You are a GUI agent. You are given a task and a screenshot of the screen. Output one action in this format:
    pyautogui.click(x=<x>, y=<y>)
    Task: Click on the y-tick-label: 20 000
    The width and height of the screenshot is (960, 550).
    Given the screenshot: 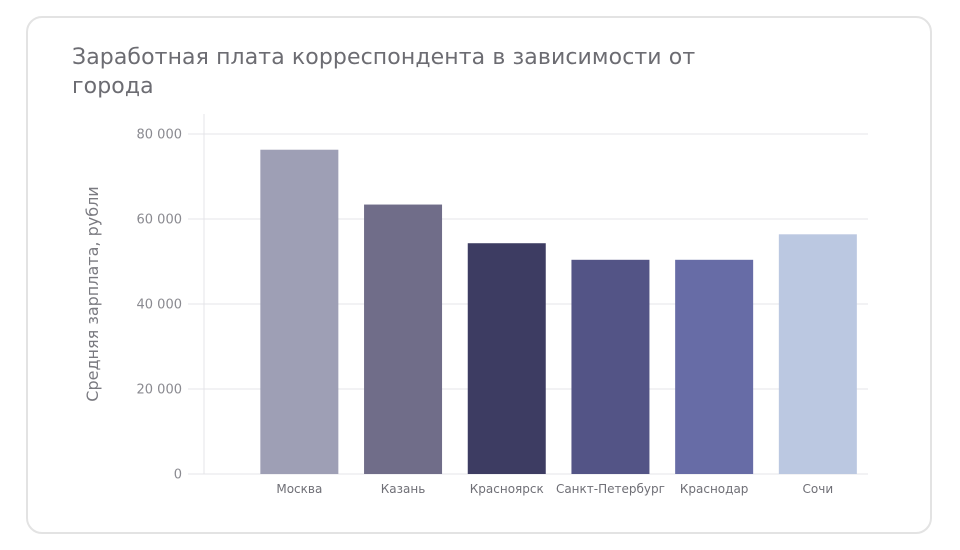 What is the action you would take?
    pyautogui.click(x=160, y=390)
    